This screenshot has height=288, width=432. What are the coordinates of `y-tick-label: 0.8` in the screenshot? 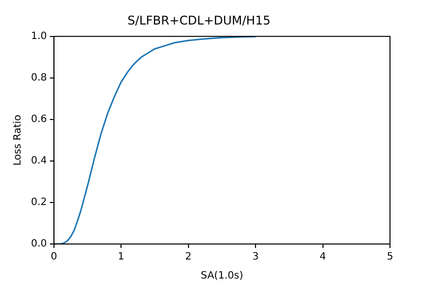 It's located at (38, 78).